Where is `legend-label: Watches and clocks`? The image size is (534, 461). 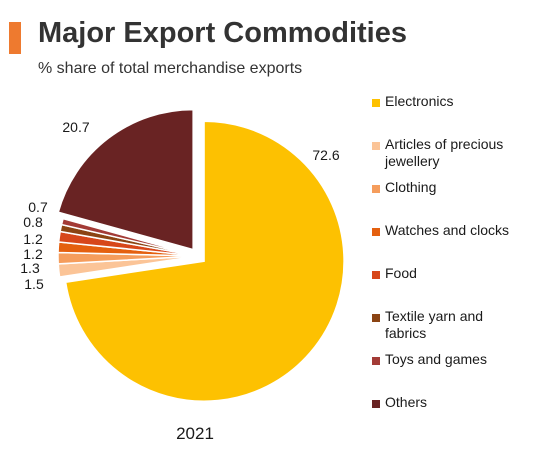 legend-label: Watches and clocks is located at coordinates (447, 230).